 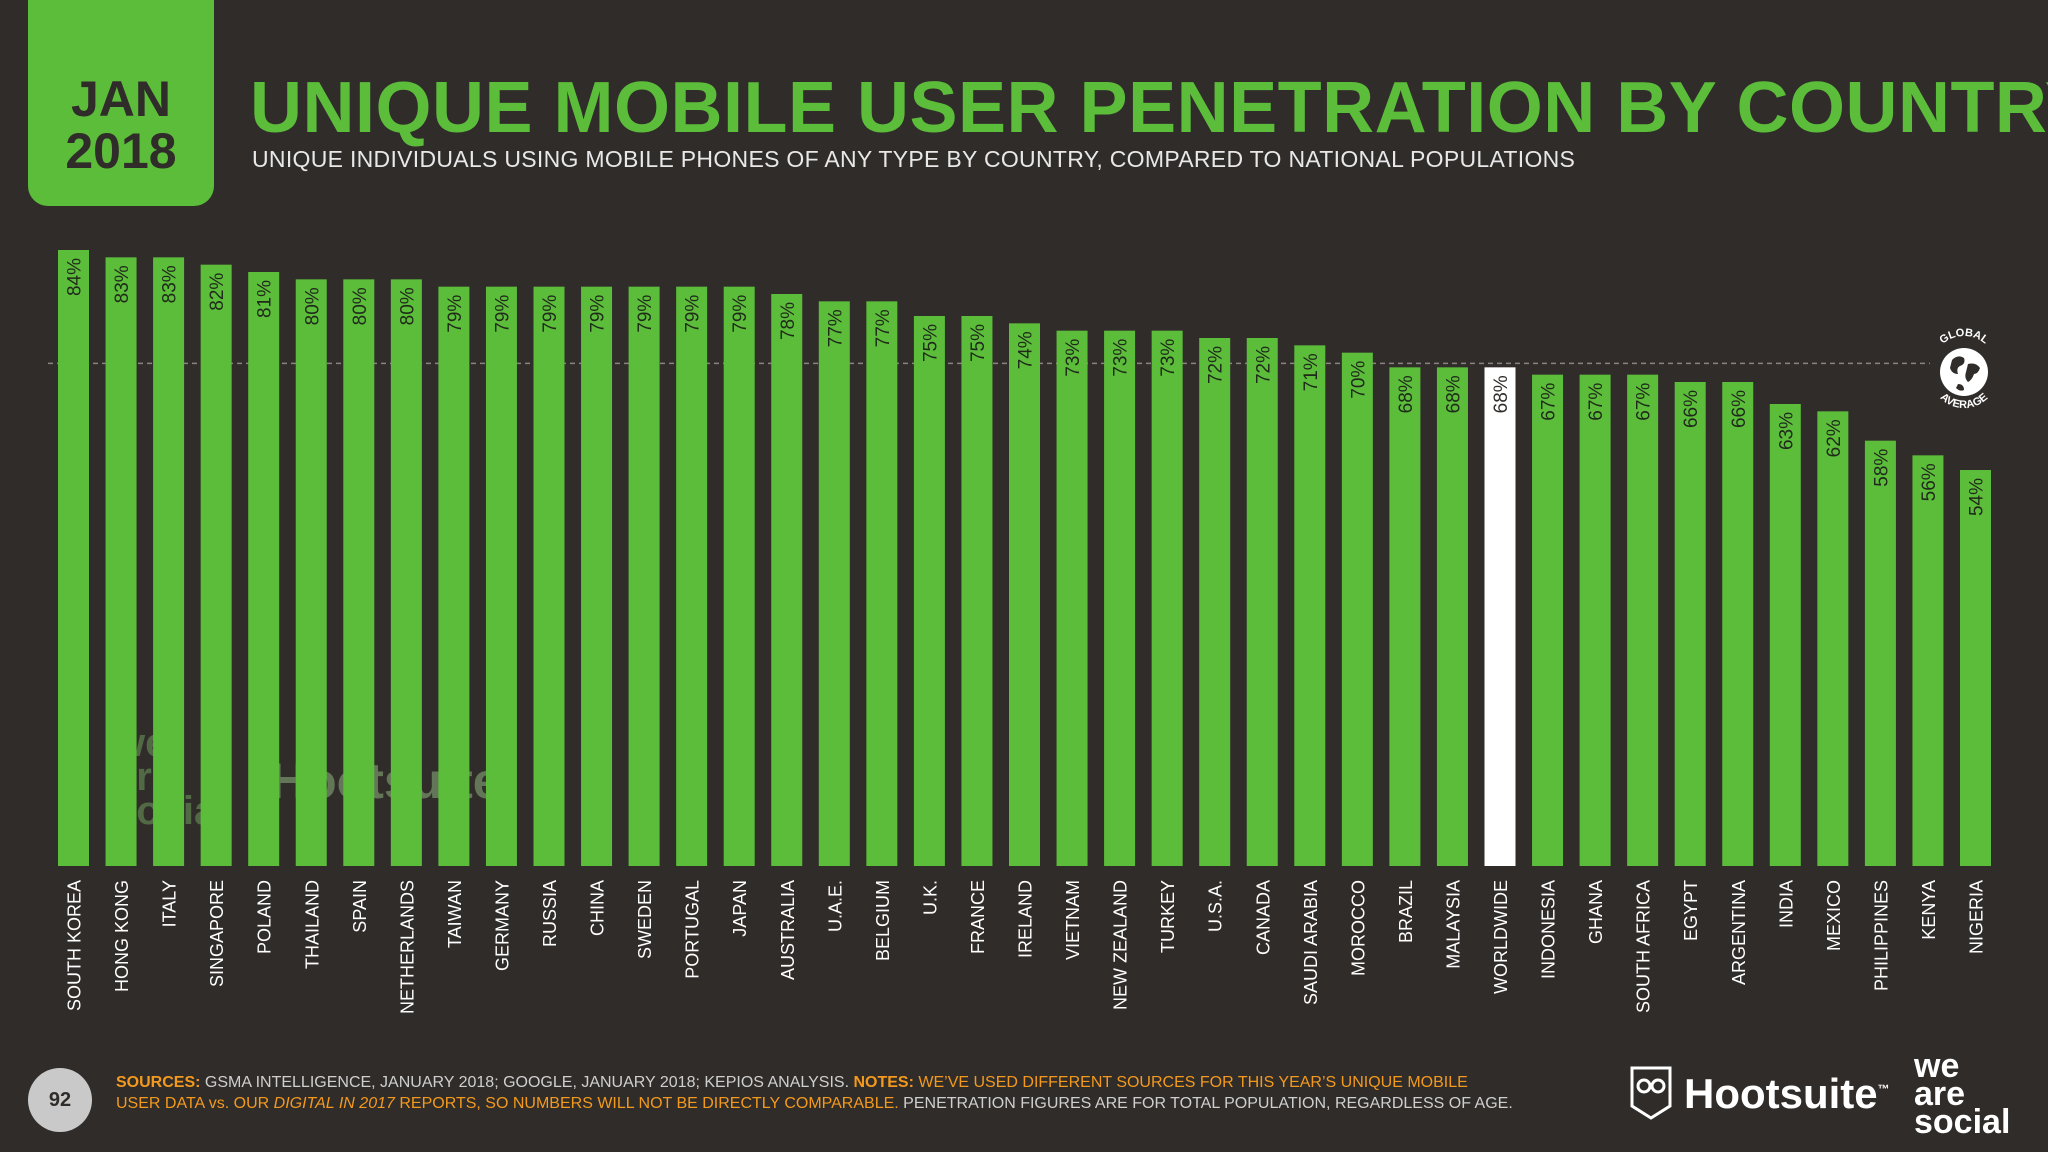 I want to click on value-label: 78%, so click(x=788, y=321).